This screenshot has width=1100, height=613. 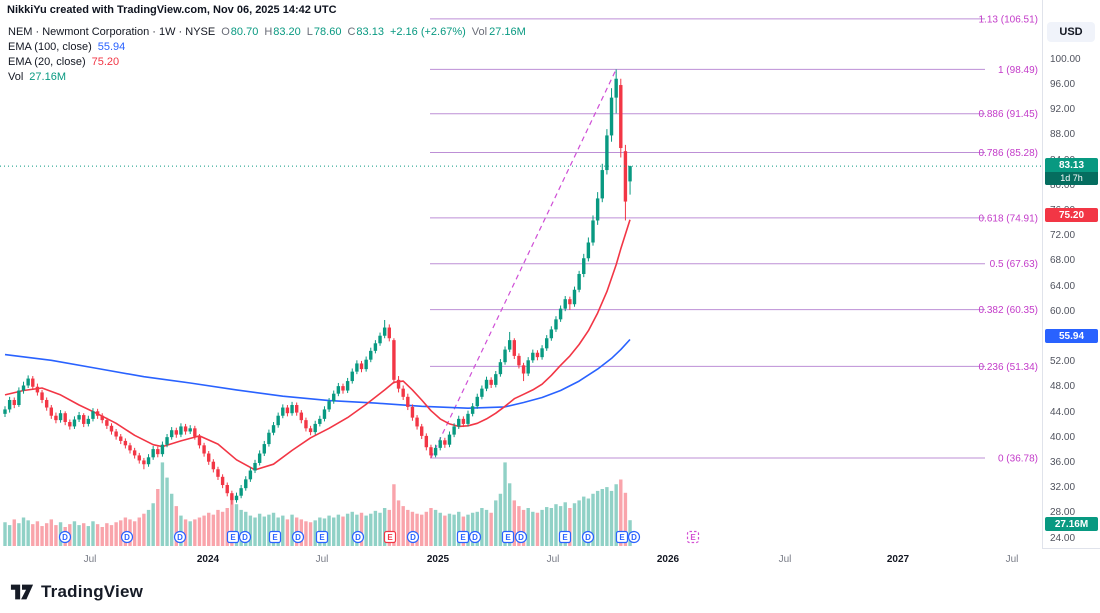 What do you see at coordinates (1063, 538) in the screenshot?
I see `price-tick-label: 24.00` at bounding box center [1063, 538].